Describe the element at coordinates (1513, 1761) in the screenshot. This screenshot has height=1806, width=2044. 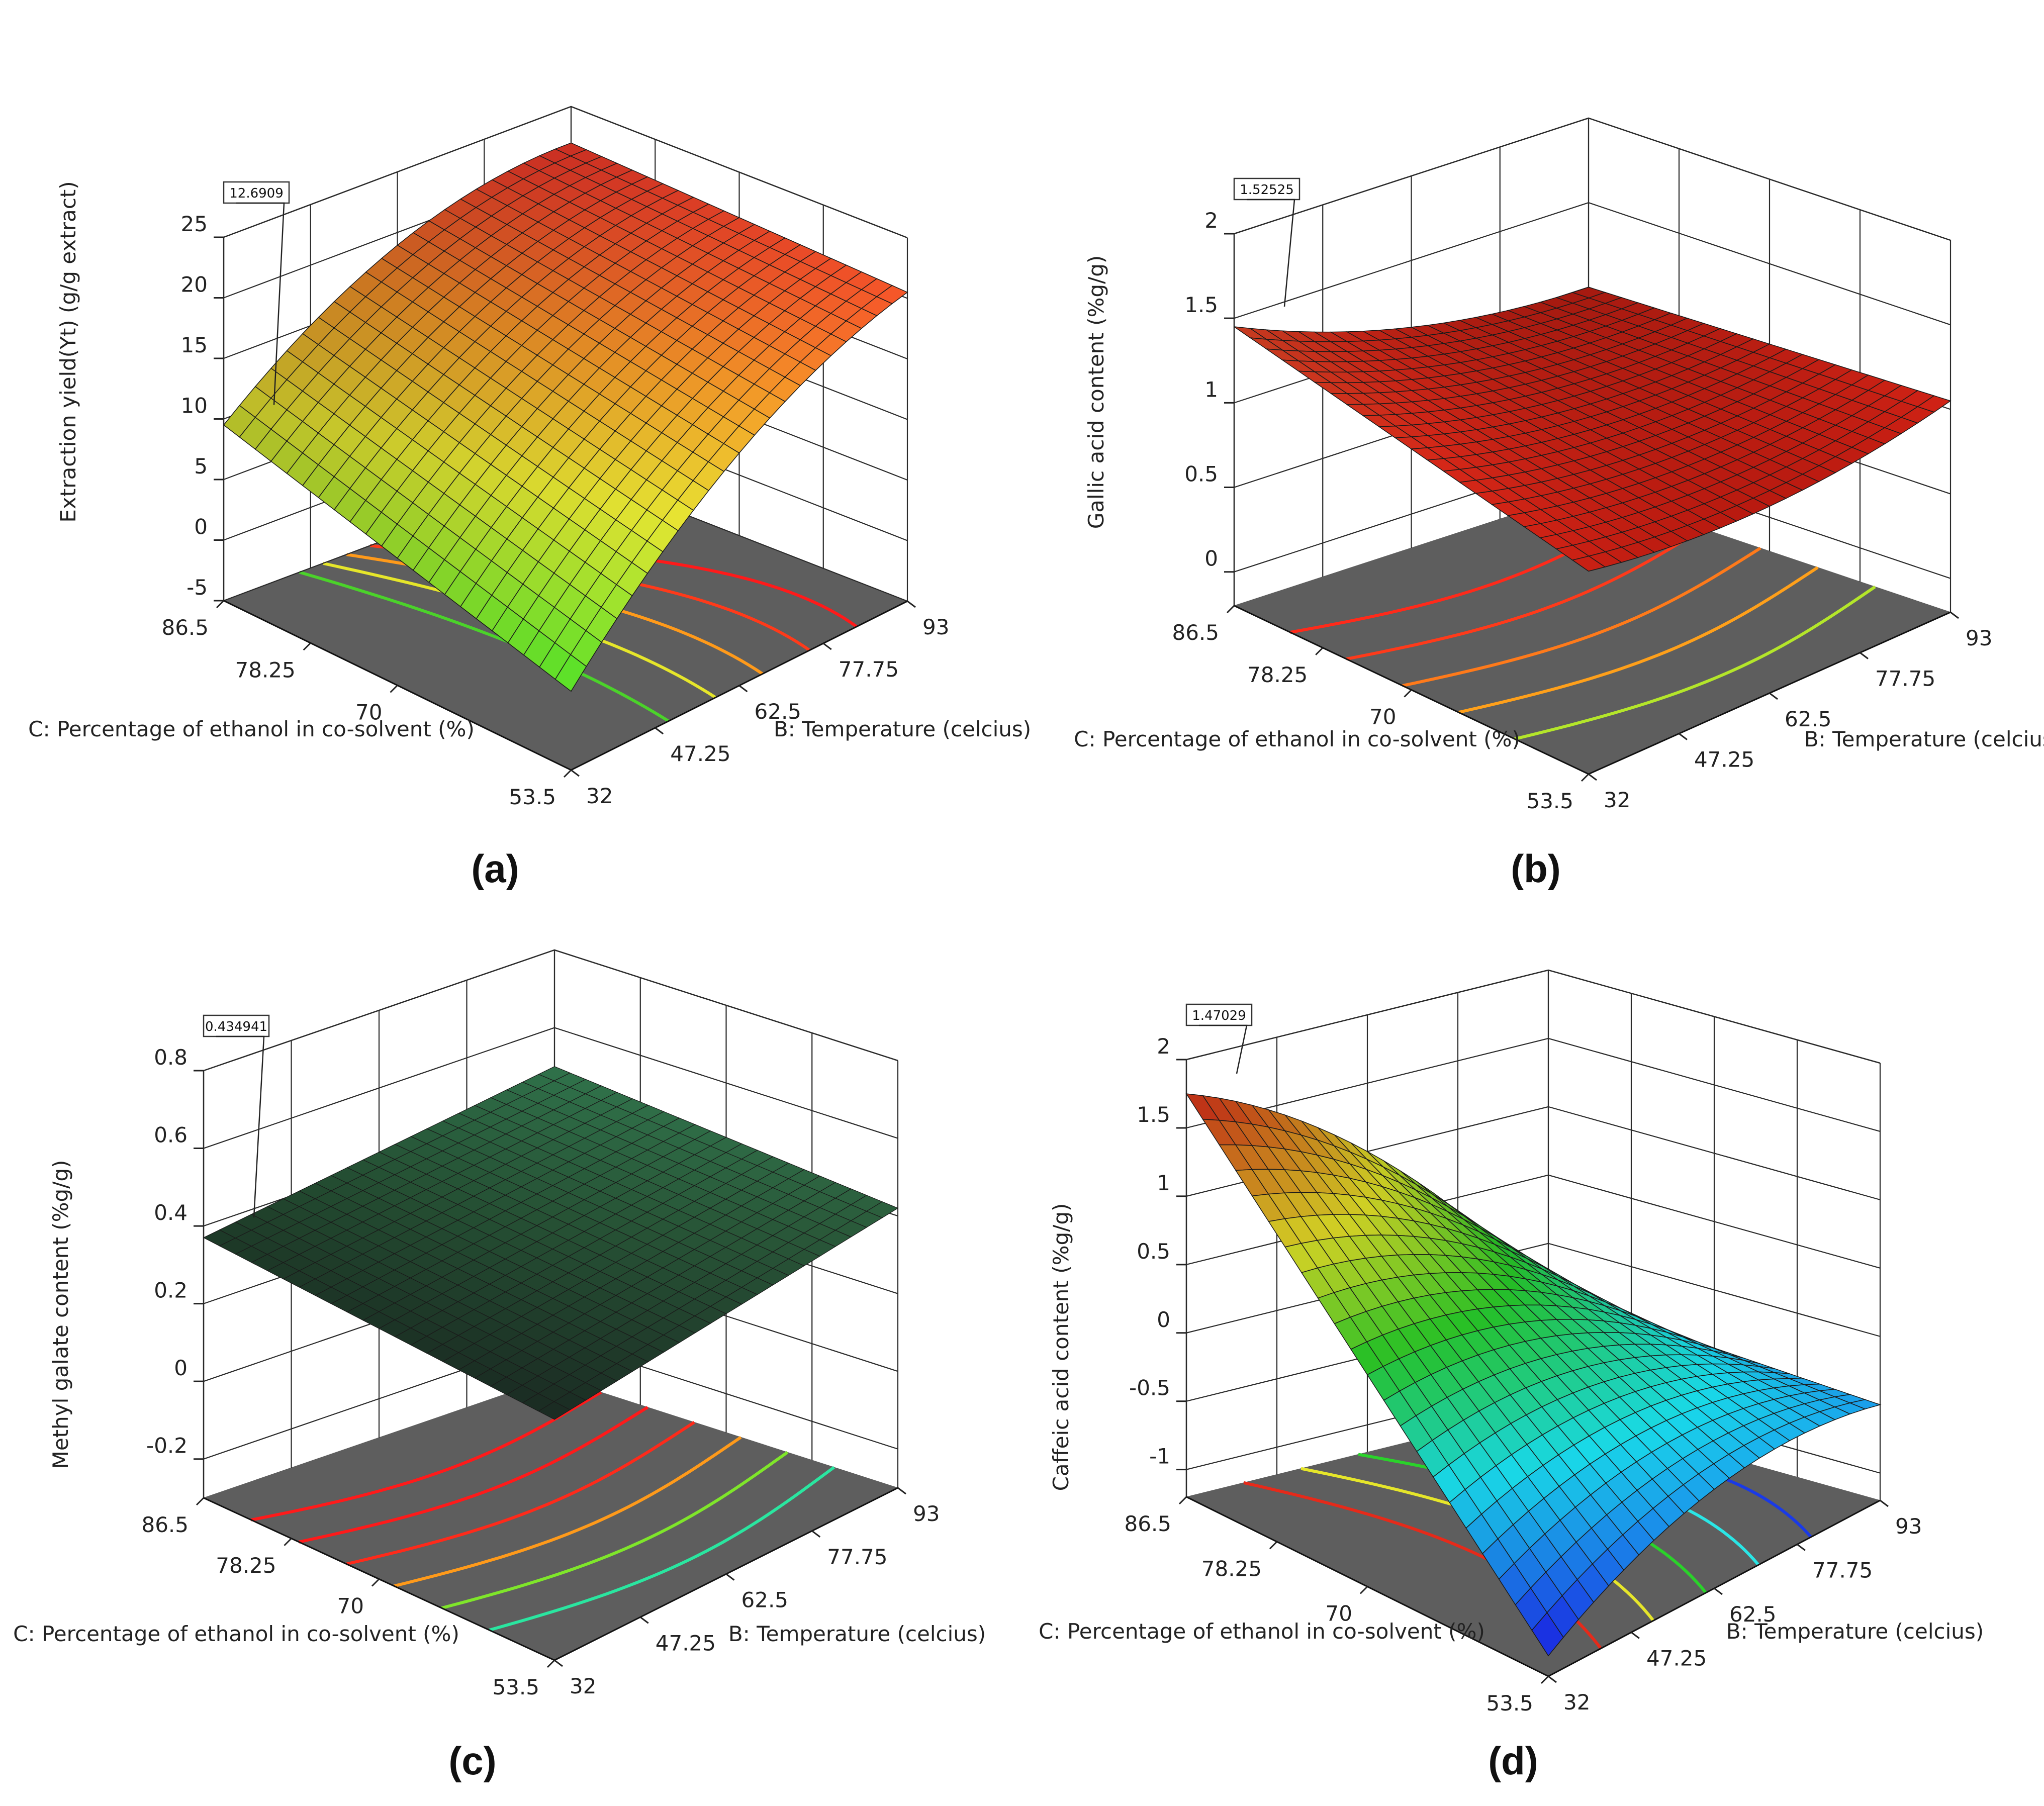
I see `panel-letter: (d)` at that location.